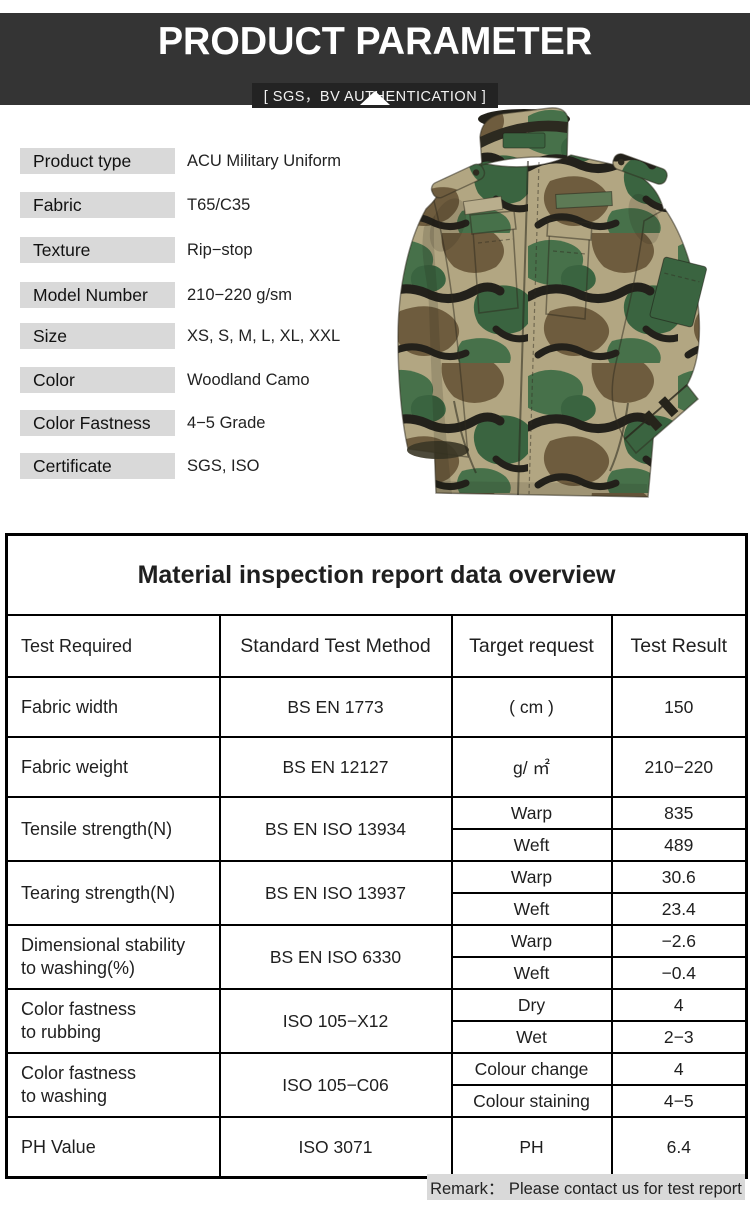 The height and width of the screenshot is (1217, 750). Describe the element at coordinates (220, 249) in the screenshot. I see `spec-value: Rip−stop` at that location.